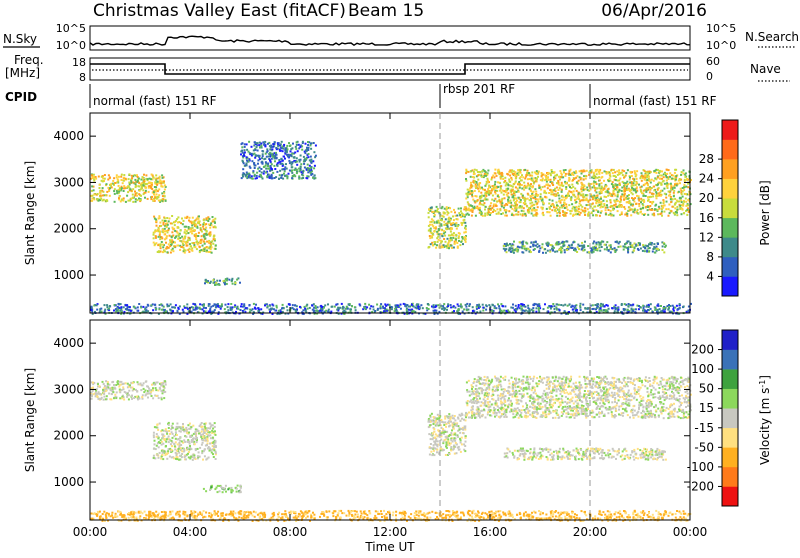 This screenshot has height=558, width=800. I want to click on noise-right-label: N.Search, so click(772, 37).